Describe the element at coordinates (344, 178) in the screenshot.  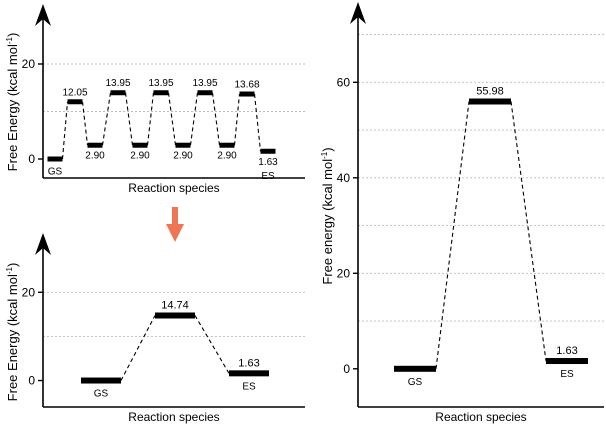
I see `y-tick-label: 40` at that location.